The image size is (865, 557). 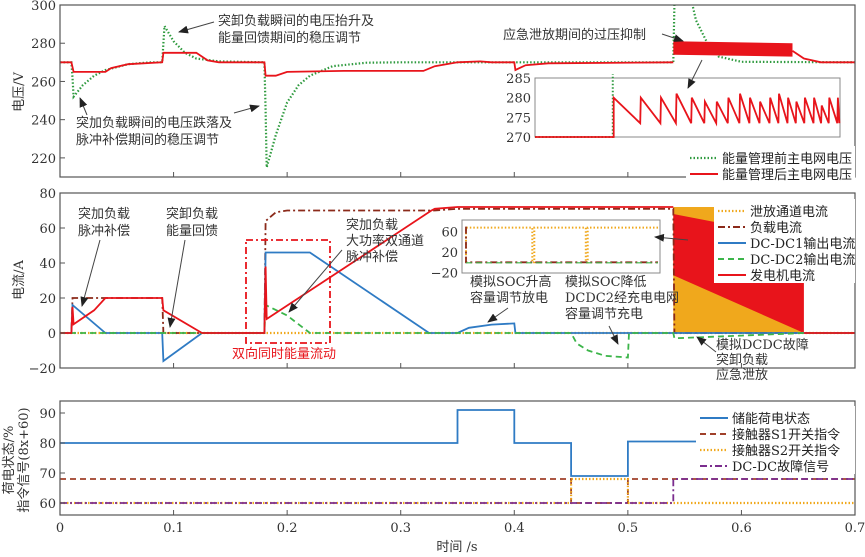 I want to click on inset-current: 60 20 −20, so click(x=546, y=250).